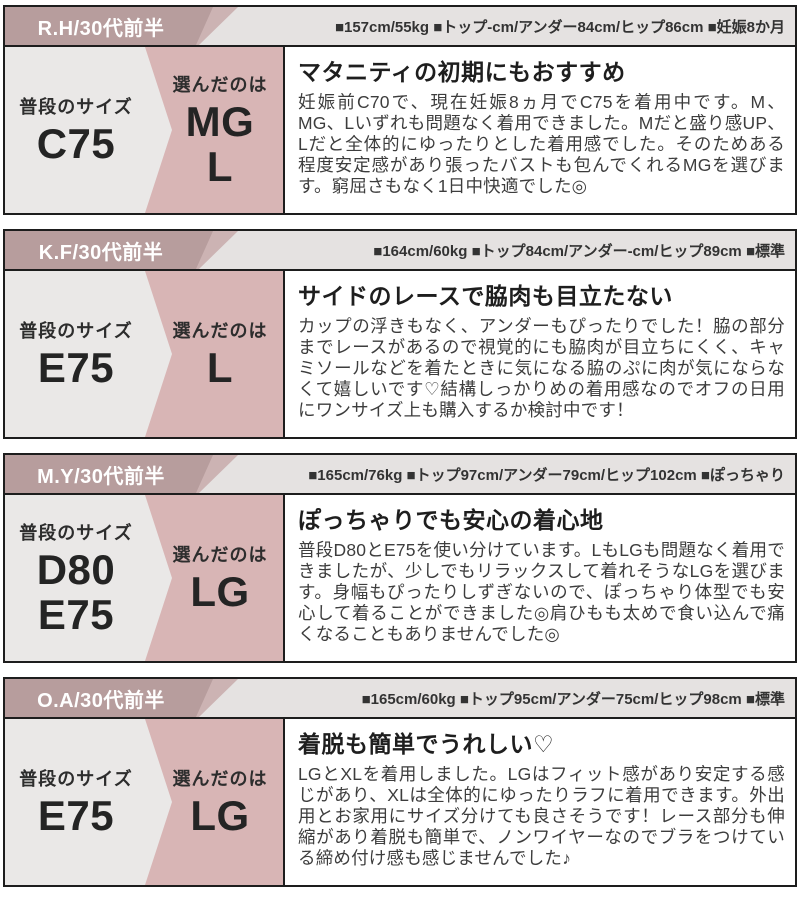 This screenshot has width=800, height=901. Describe the element at coordinates (101, 476) in the screenshot. I see `reviewer-name: M.Y/30代前半` at that location.